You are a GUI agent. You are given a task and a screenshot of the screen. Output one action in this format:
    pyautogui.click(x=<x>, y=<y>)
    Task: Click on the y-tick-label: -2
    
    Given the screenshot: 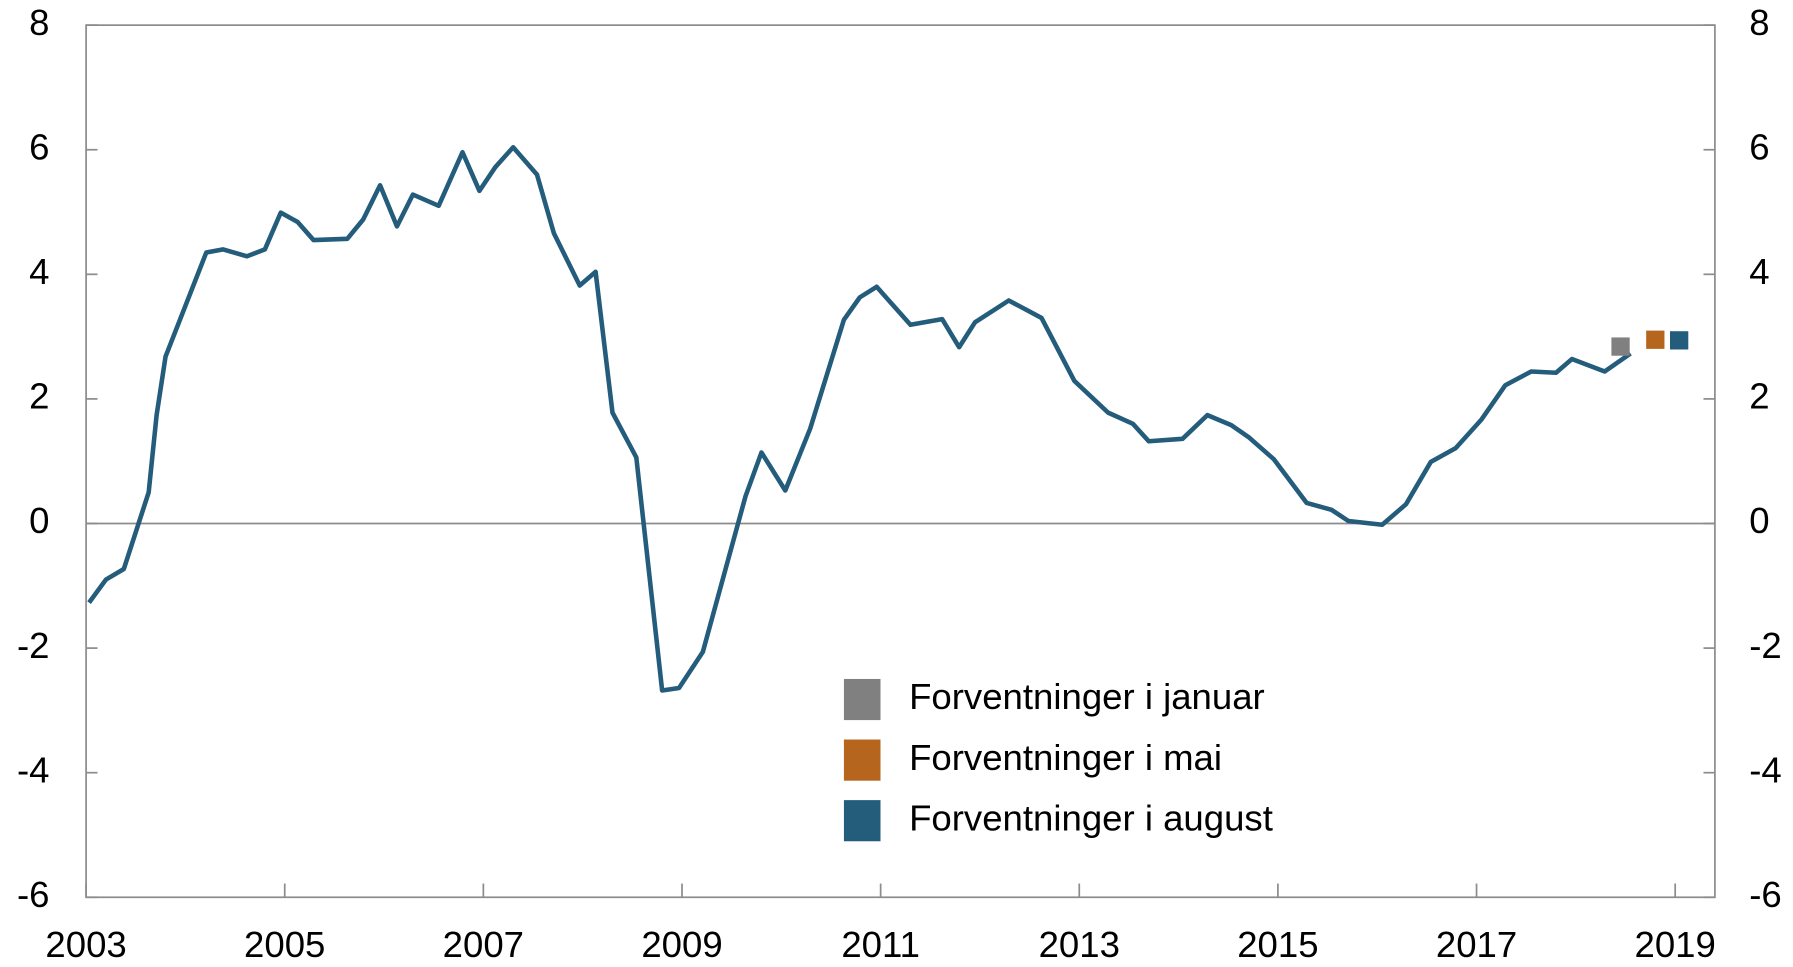 What is the action you would take?
    pyautogui.click(x=33, y=645)
    